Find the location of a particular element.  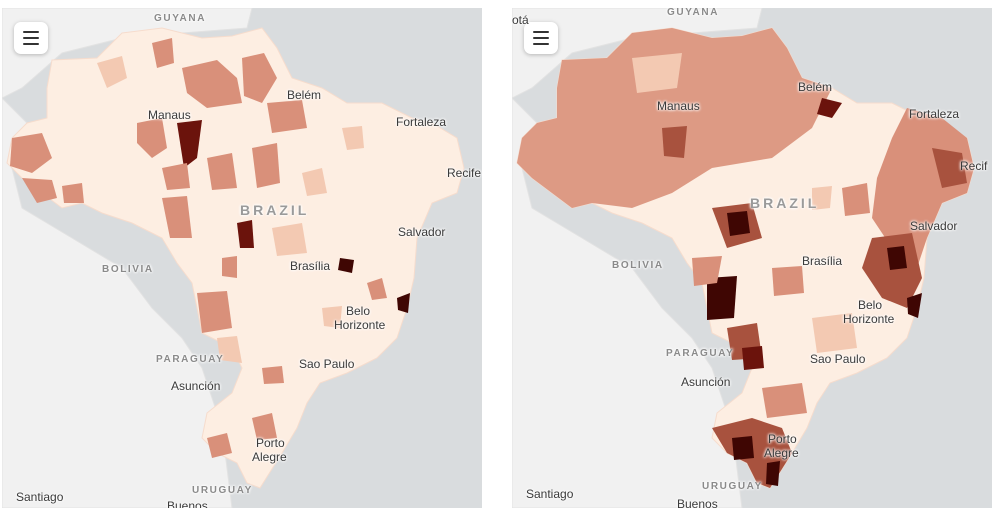

city-label-recife: Recif is located at coordinates (974, 166).